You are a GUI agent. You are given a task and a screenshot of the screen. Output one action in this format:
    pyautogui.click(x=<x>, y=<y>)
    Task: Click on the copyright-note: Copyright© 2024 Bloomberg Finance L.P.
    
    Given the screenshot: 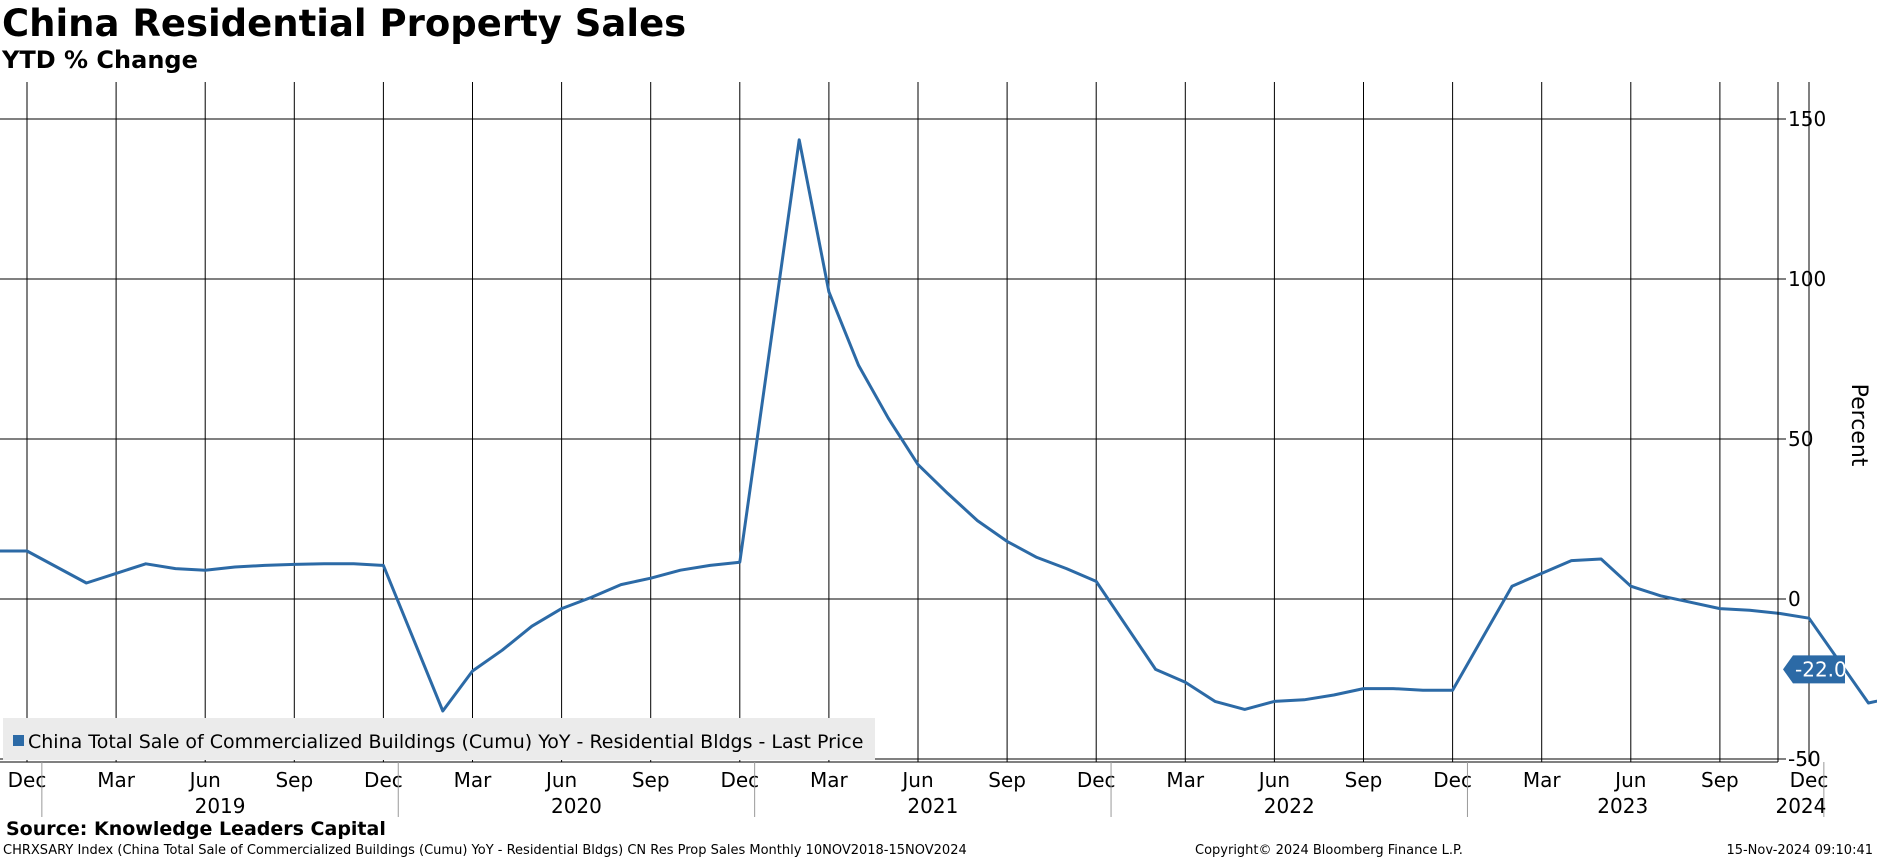 What is the action you would take?
    pyautogui.click(x=1329, y=850)
    